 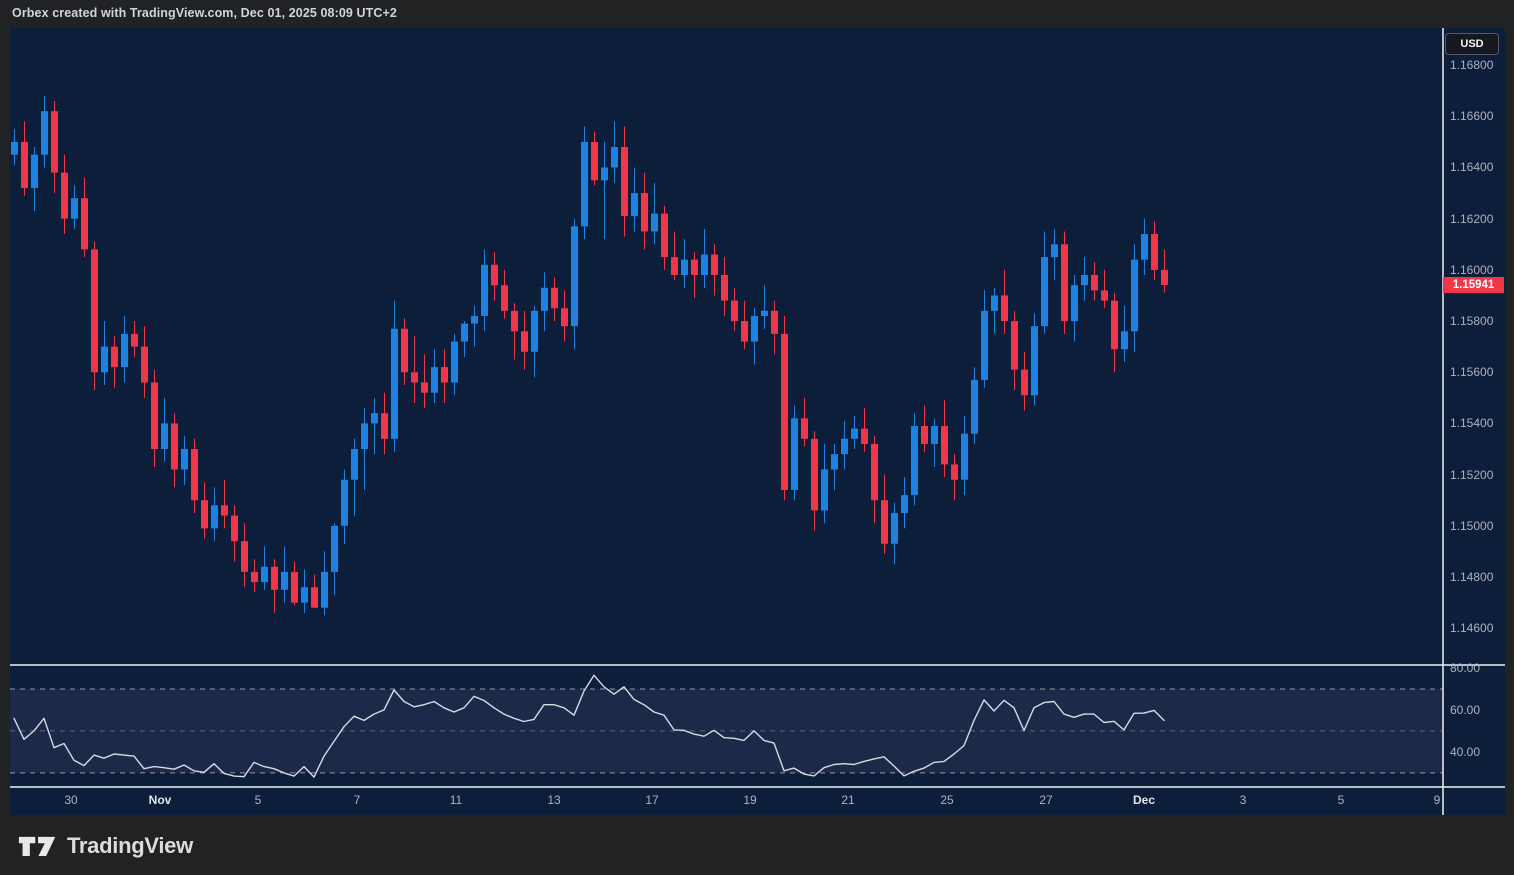 What do you see at coordinates (71, 800) in the screenshot?
I see `time-axis-label: 30` at bounding box center [71, 800].